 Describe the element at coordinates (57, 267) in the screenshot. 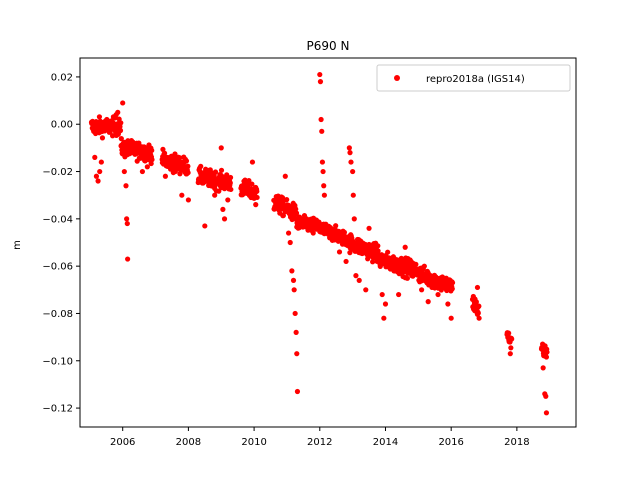

I see `y-tick-label: −0.06` at that location.